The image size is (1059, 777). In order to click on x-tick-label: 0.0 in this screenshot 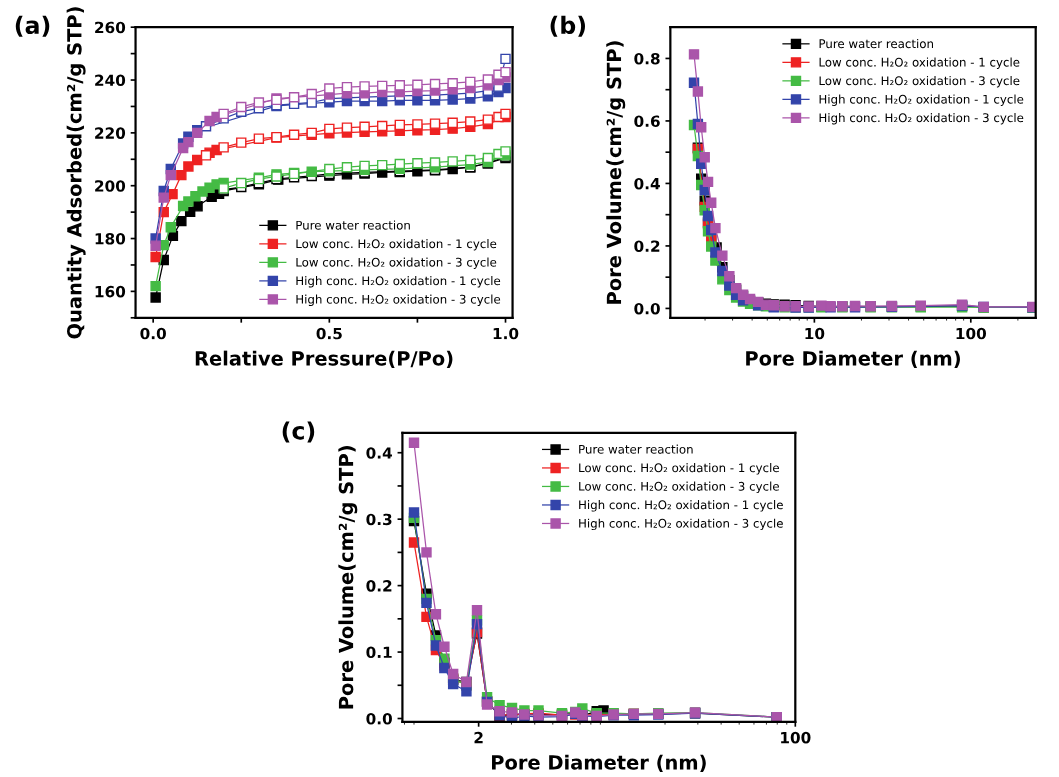, I will do `click(153, 333)`.